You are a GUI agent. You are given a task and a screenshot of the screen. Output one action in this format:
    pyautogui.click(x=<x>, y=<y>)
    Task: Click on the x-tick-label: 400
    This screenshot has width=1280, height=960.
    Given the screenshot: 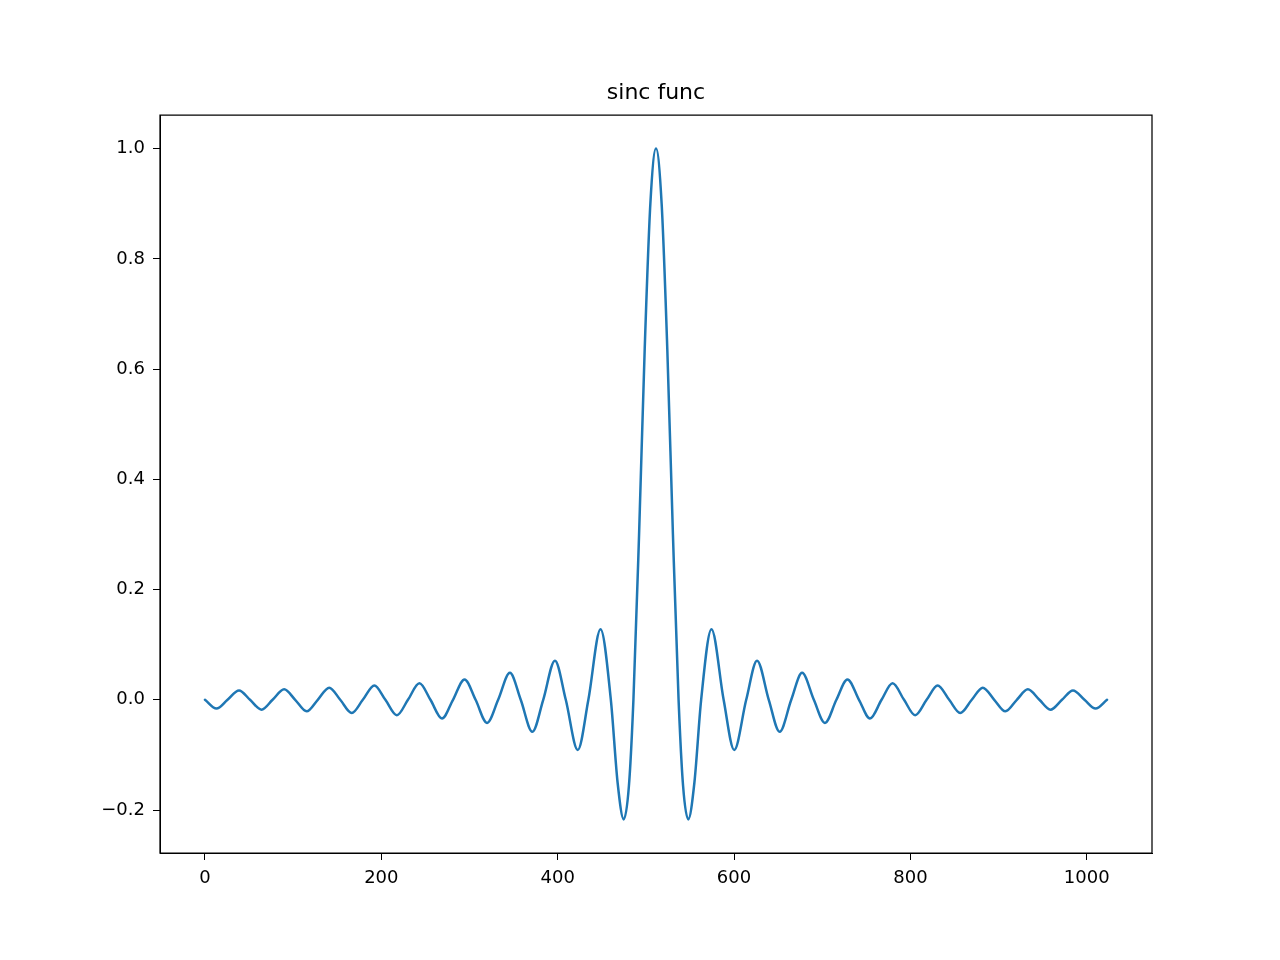 What is the action you would take?
    pyautogui.click(x=557, y=877)
    